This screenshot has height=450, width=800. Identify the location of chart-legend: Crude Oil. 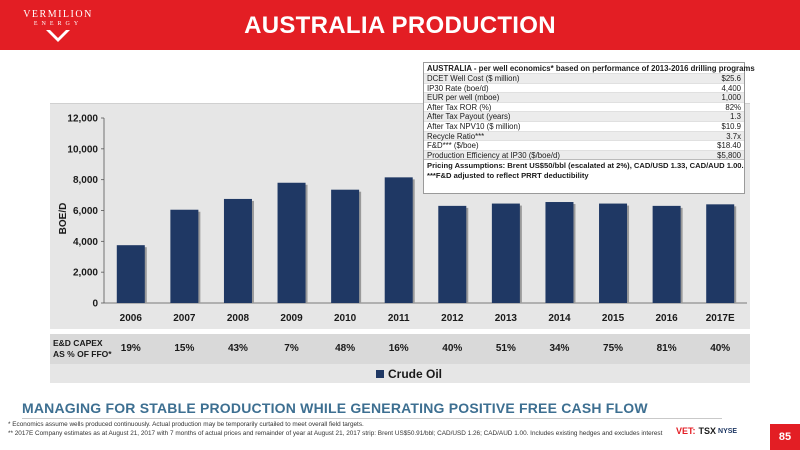
(400, 373).